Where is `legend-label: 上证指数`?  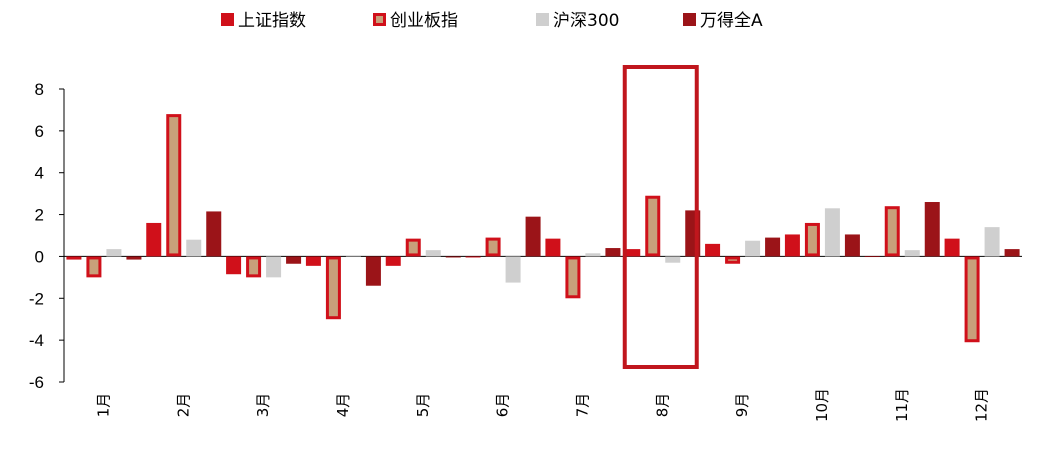 legend-label: 上证指数 is located at coordinates (272, 21).